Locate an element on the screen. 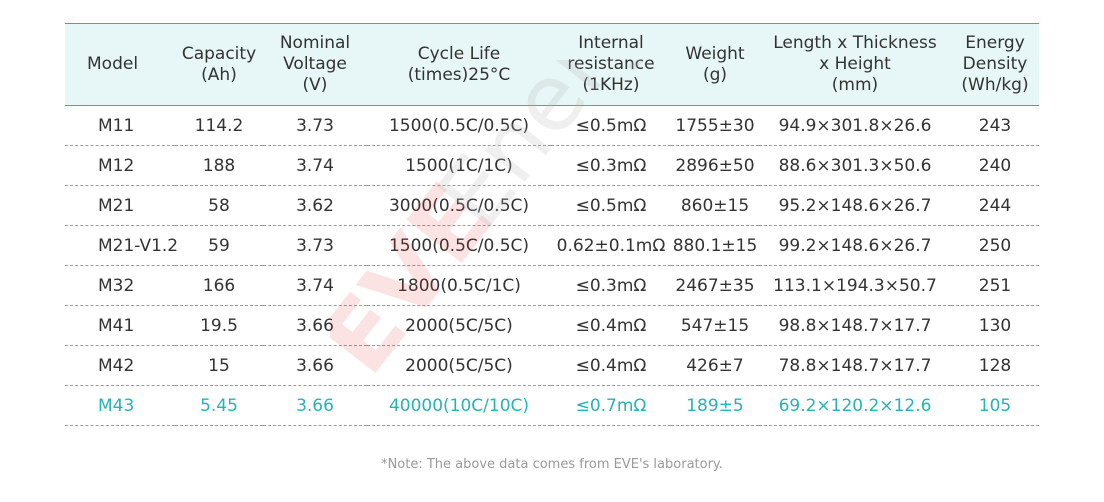  table-cell: 243 is located at coordinates (995, 125).